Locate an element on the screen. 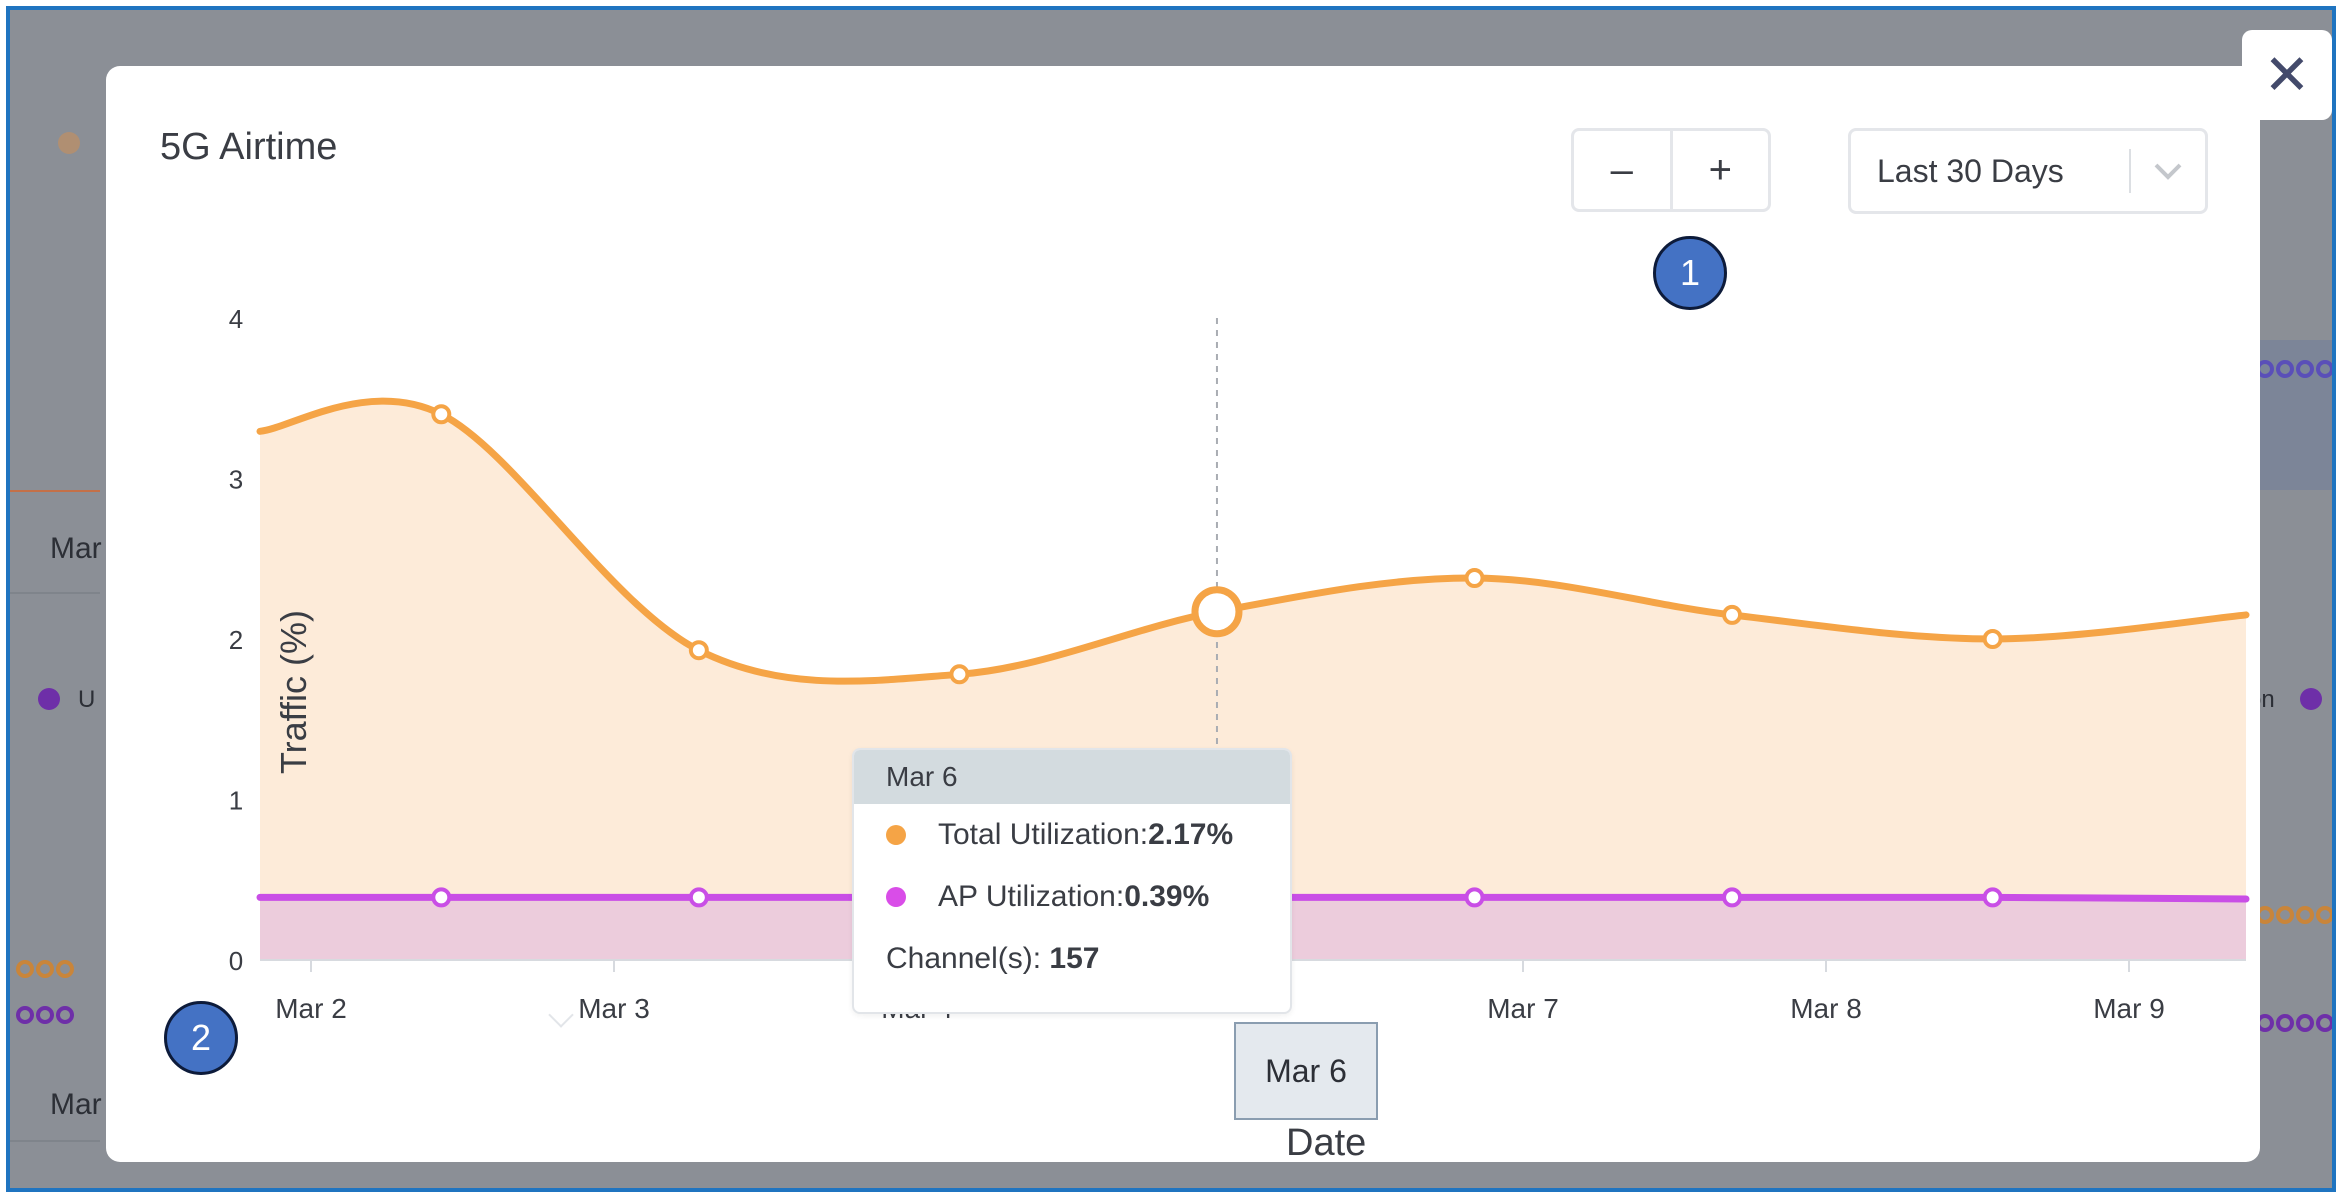 This screenshot has height=1198, width=2346. tooltip-total-value: 2.17% is located at coordinates (1191, 834).